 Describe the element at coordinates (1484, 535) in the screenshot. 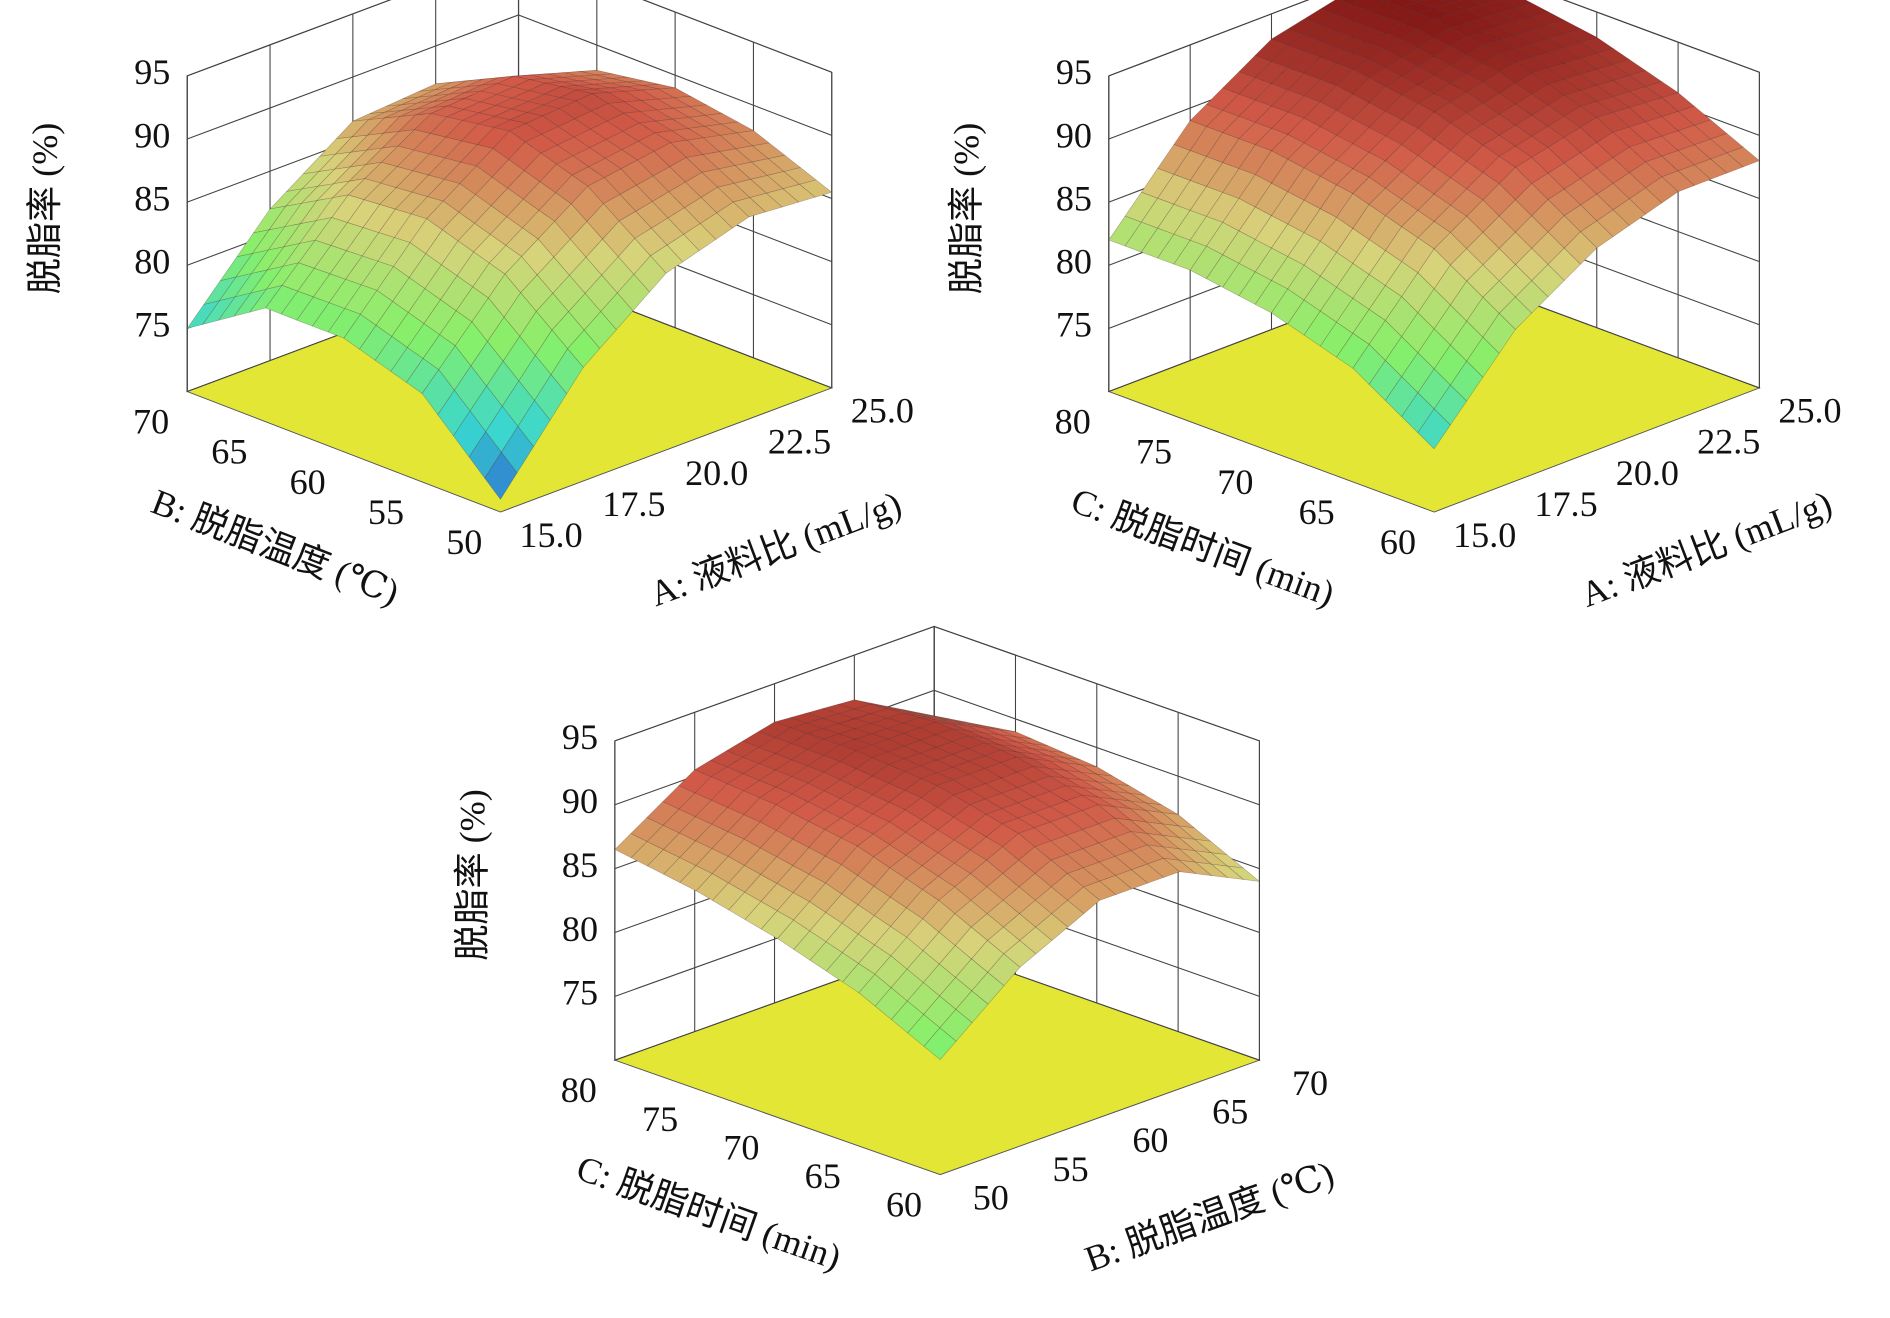

I see `x-tick-label: 15.0` at that location.